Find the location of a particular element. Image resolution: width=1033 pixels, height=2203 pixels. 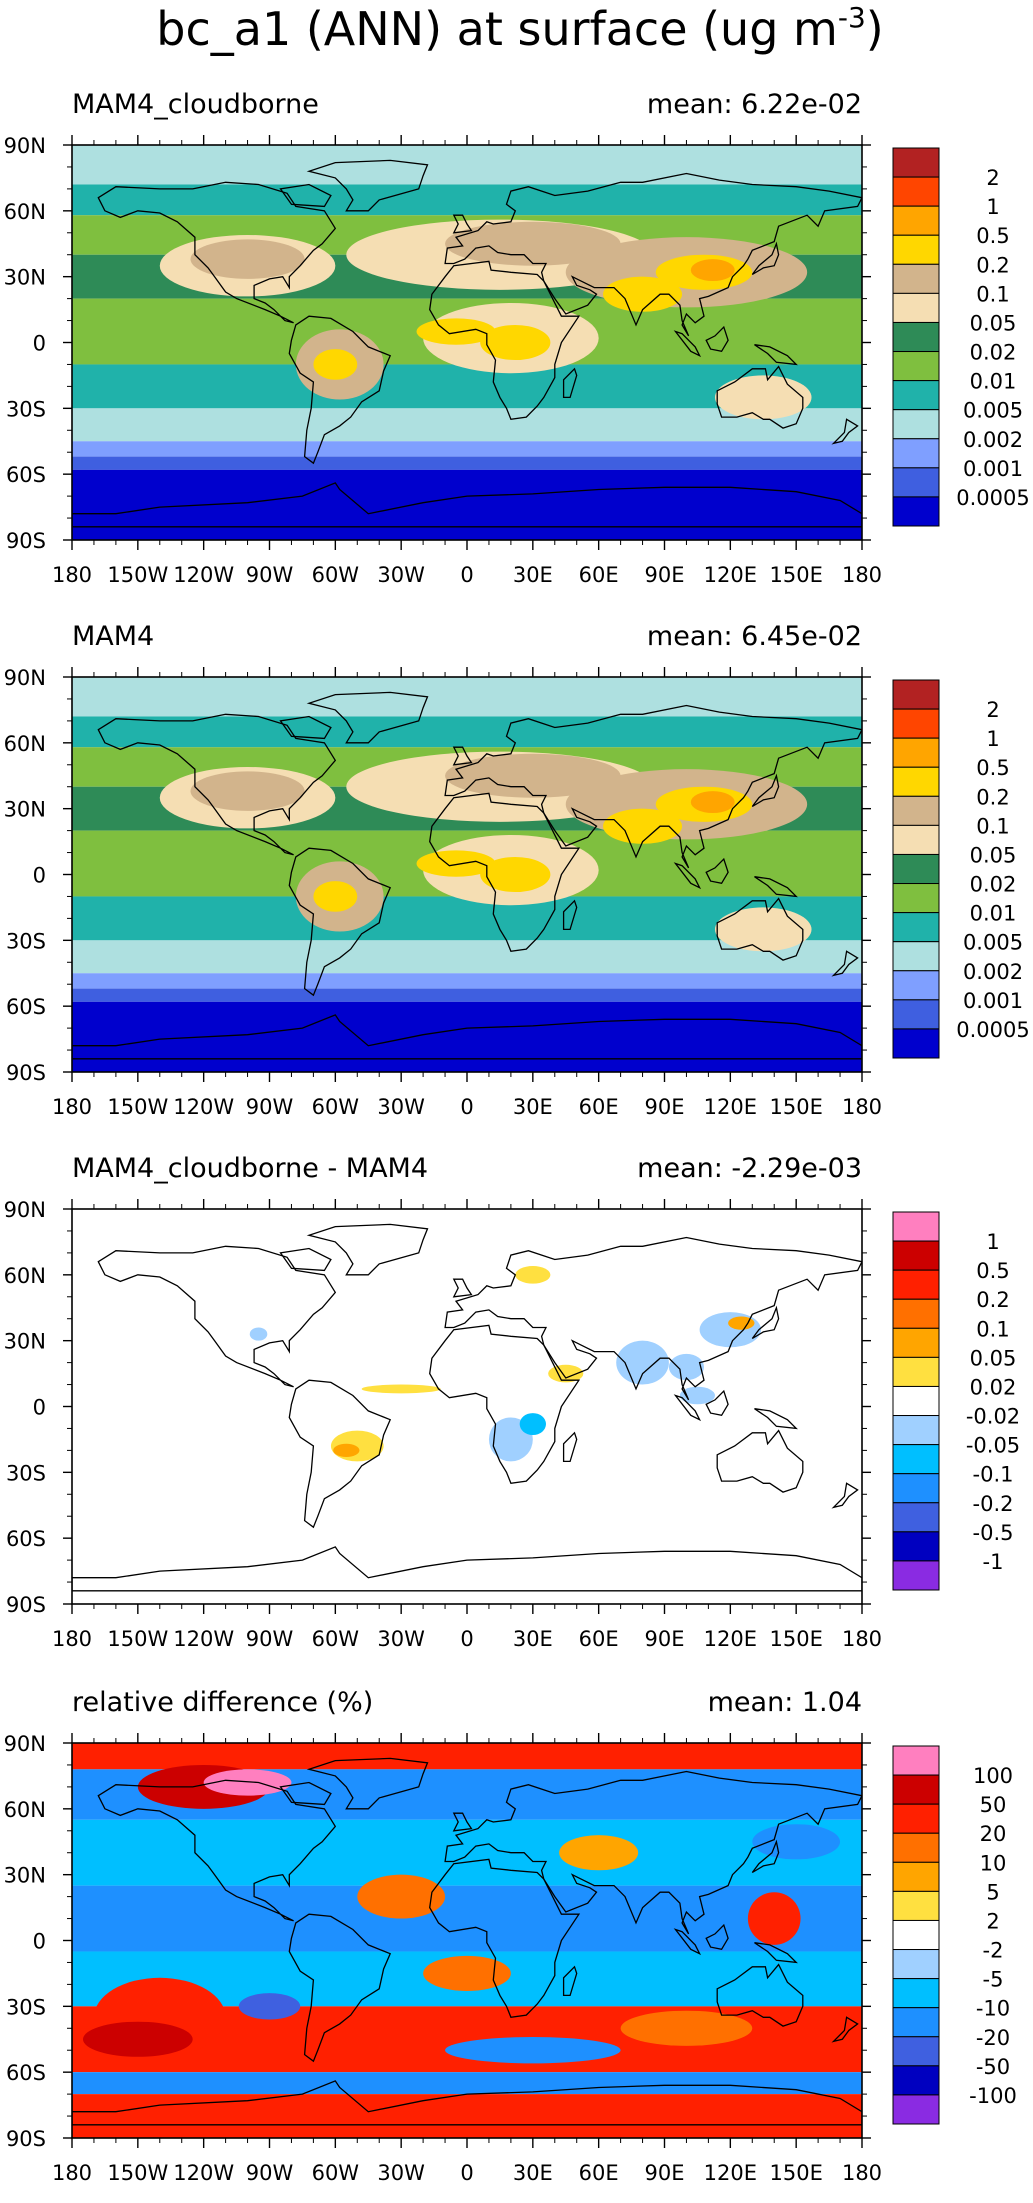

field-layer is located at coordinates (467, 874).